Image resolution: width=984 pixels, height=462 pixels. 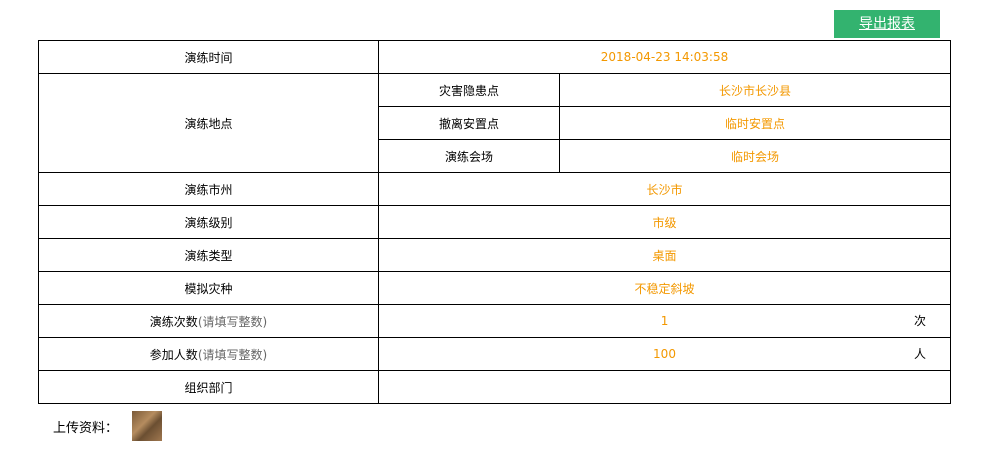 What do you see at coordinates (664, 57) in the screenshot?
I see `drill-time-value: 2018-04-23 14:03:58` at bounding box center [664, 57].